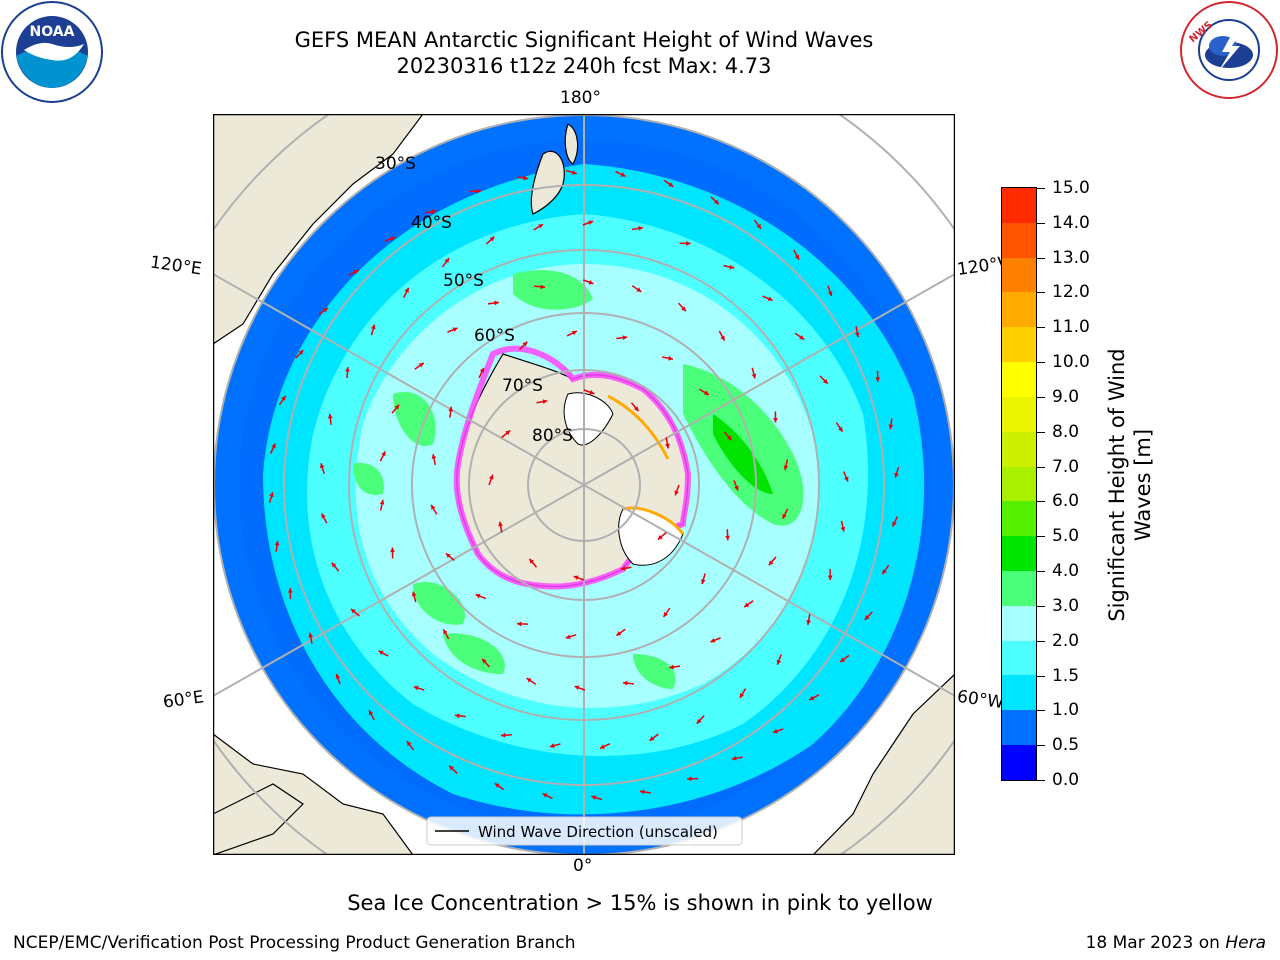 The image size is (1280, 960). I want to click on lon-label-120e: 120°E, so click(175, 266).